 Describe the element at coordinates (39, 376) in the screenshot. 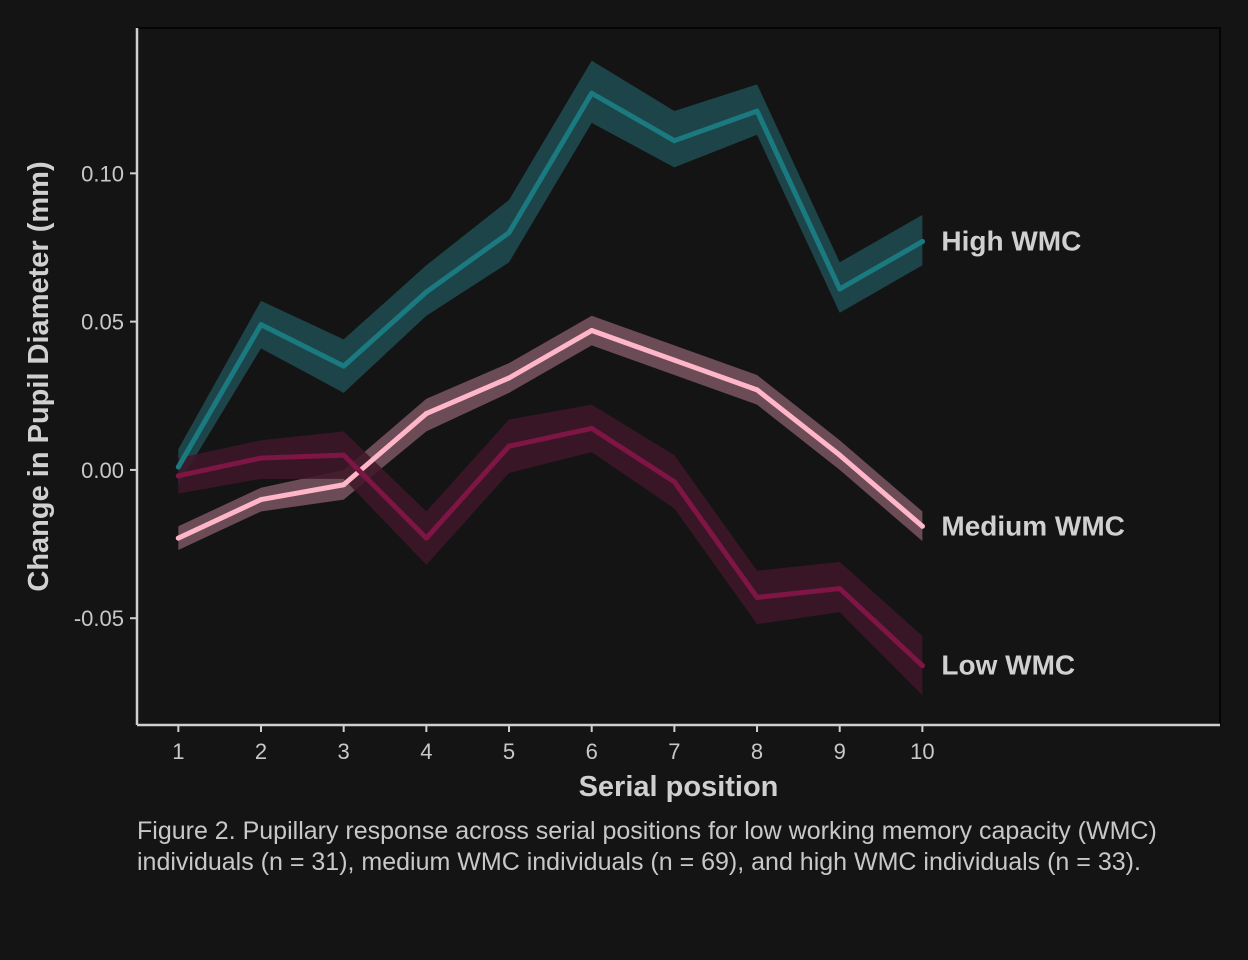

I see `y-axis-title: Change in Pupil Diameter (mm)` at that location.